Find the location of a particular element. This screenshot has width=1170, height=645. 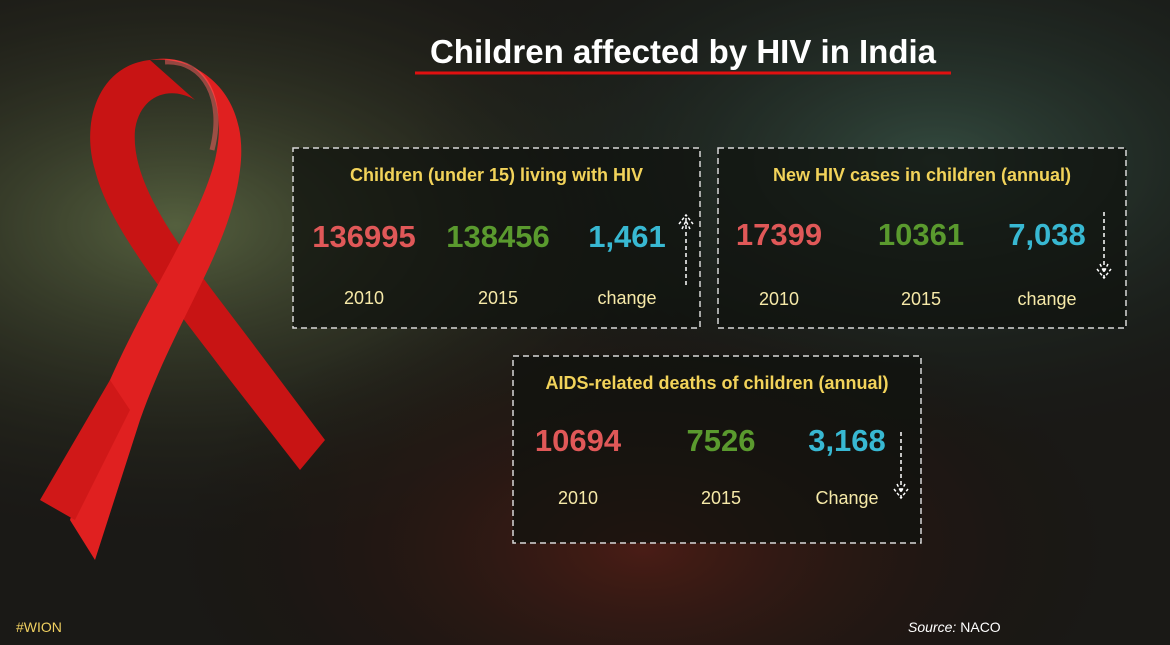

panel-heading: Children (under 15) living with HIV is located at coordinates (496, 175).